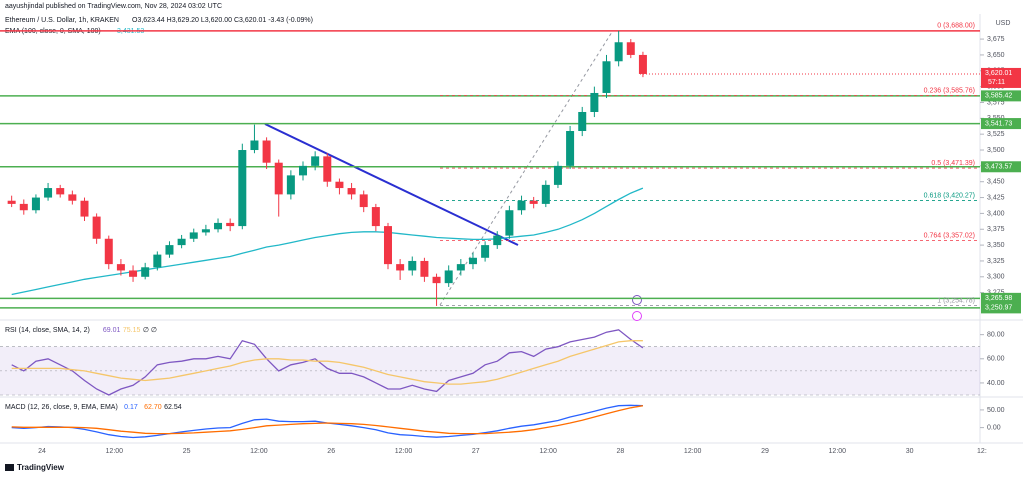 Image resolution: width=1023 pixels, height=478 pixels. What do you see at coordinates (949, 235) in the screenshot?
I see `fib-label: 0.764 (3,357.02)` at bounding box center [949, 235].